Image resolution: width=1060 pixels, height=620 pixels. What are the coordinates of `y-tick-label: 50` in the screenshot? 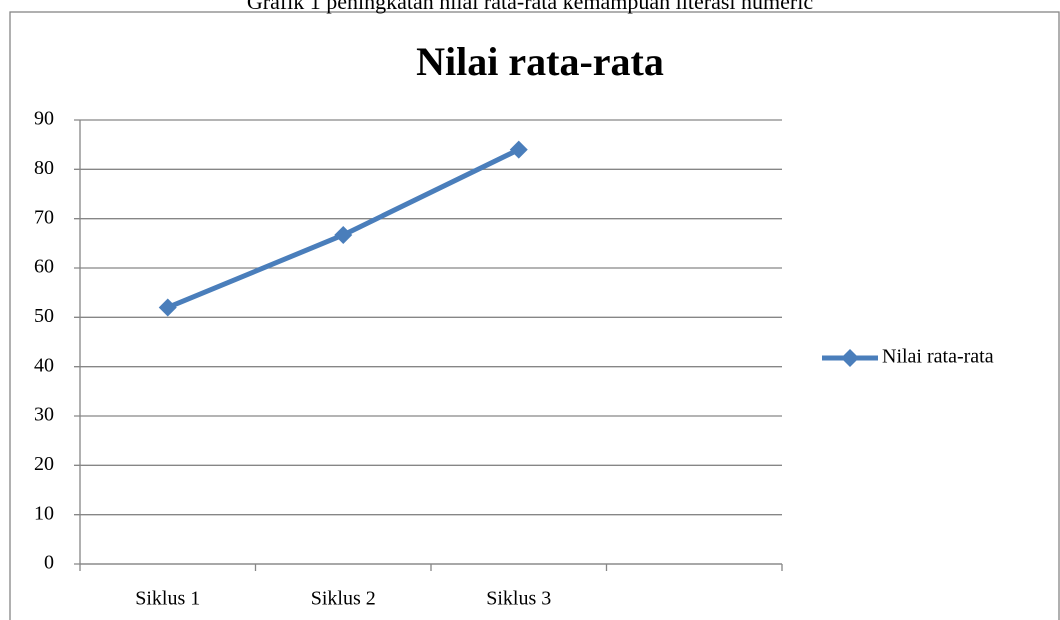 It's located at (44, 316).